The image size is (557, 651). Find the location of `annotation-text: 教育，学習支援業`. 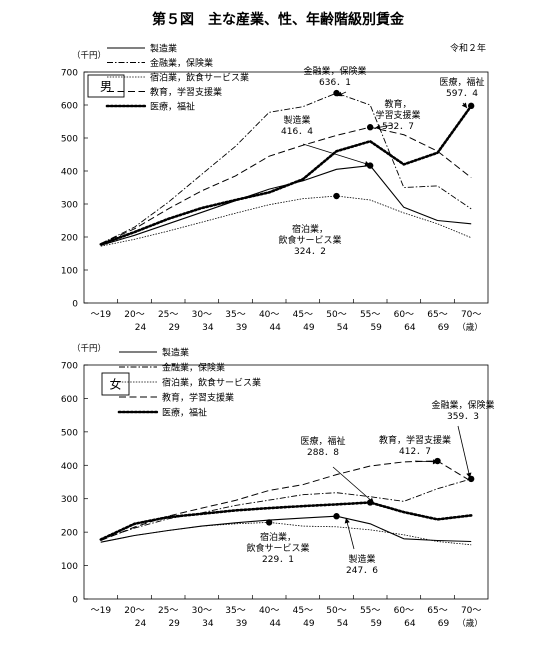

annotation-text: 教育，学習支援業 is located at coordinates (415, 440).